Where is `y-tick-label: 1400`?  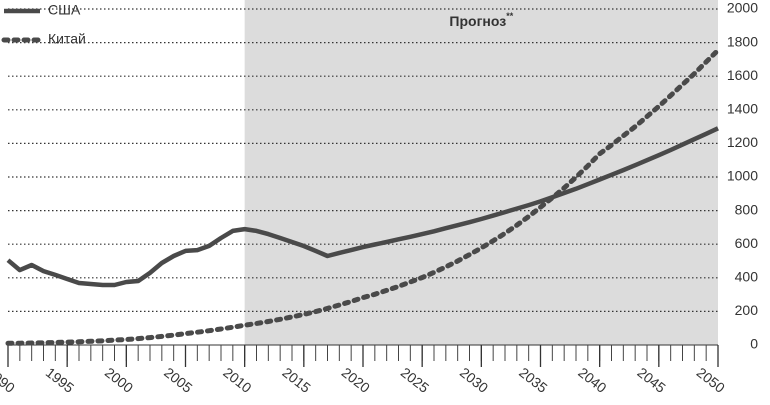 y-tick-label: 1400 is located at coordinates (742, 109).